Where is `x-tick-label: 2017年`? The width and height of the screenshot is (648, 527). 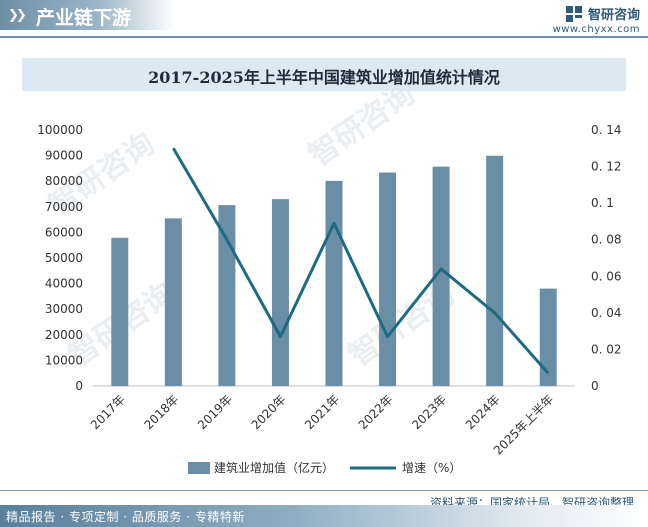
x-tick-label: 2017年 is located at coordinates (108, 412).